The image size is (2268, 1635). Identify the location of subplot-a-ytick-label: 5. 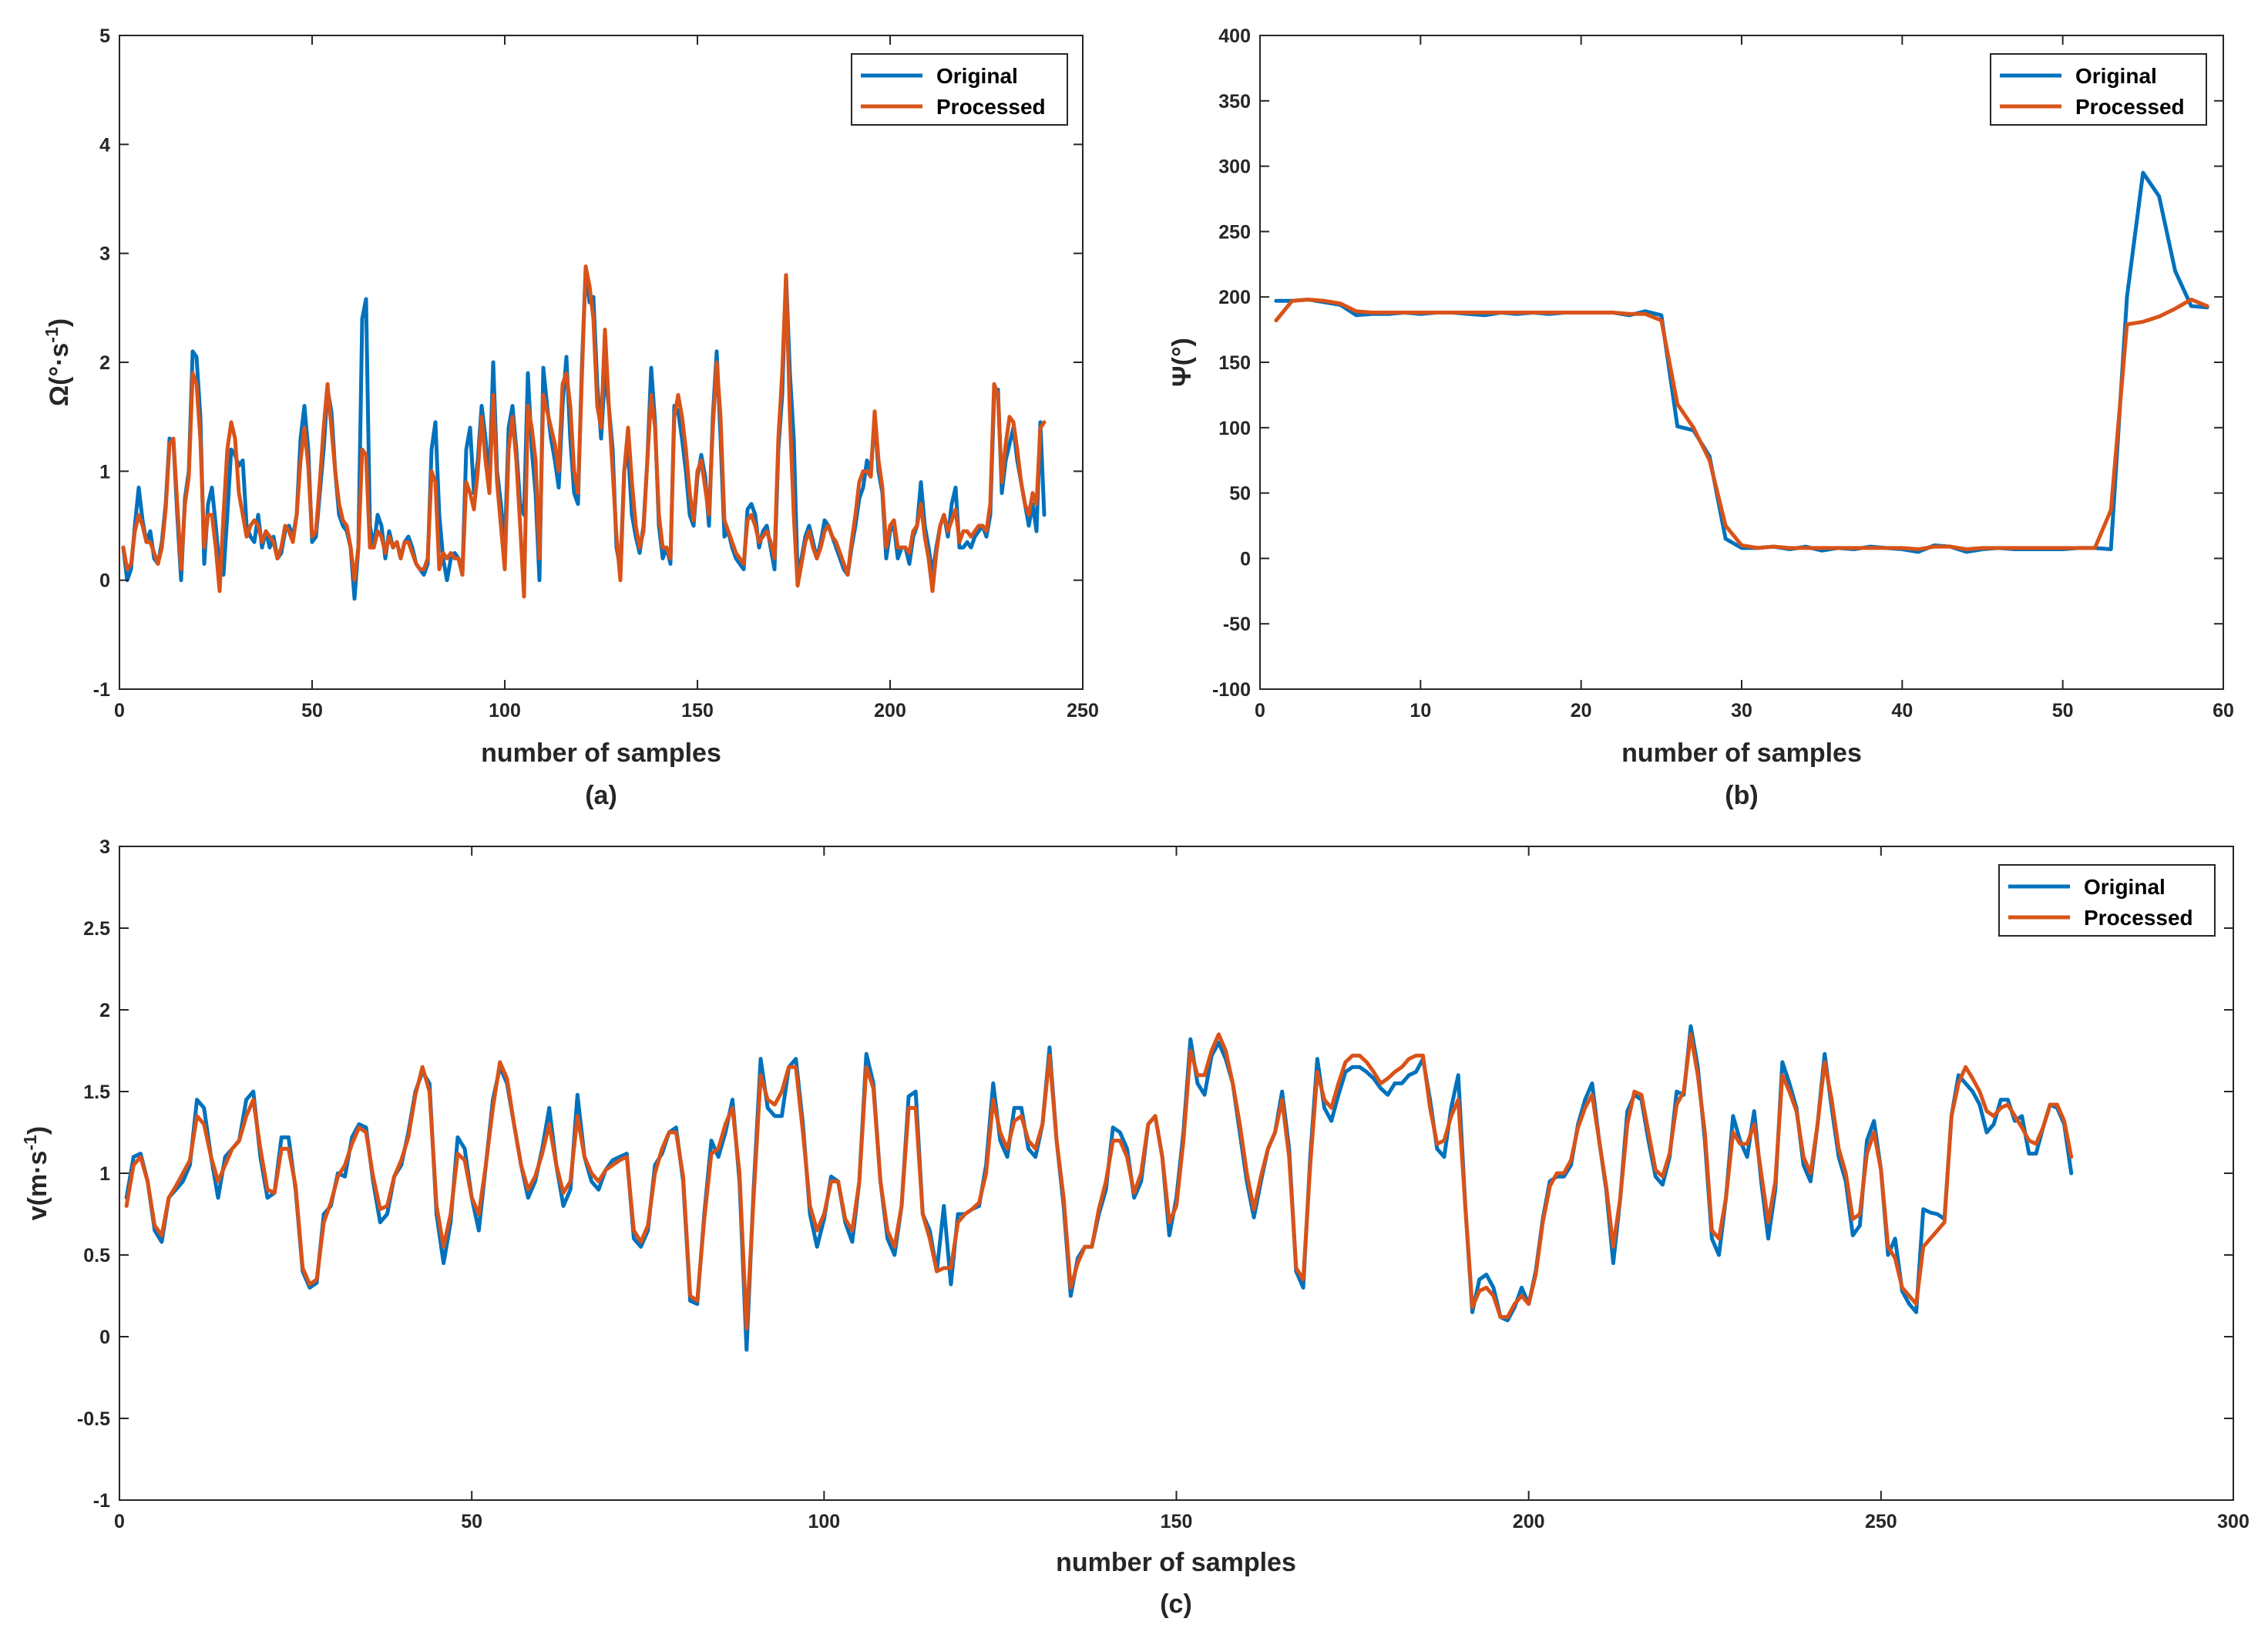
(105, 36).